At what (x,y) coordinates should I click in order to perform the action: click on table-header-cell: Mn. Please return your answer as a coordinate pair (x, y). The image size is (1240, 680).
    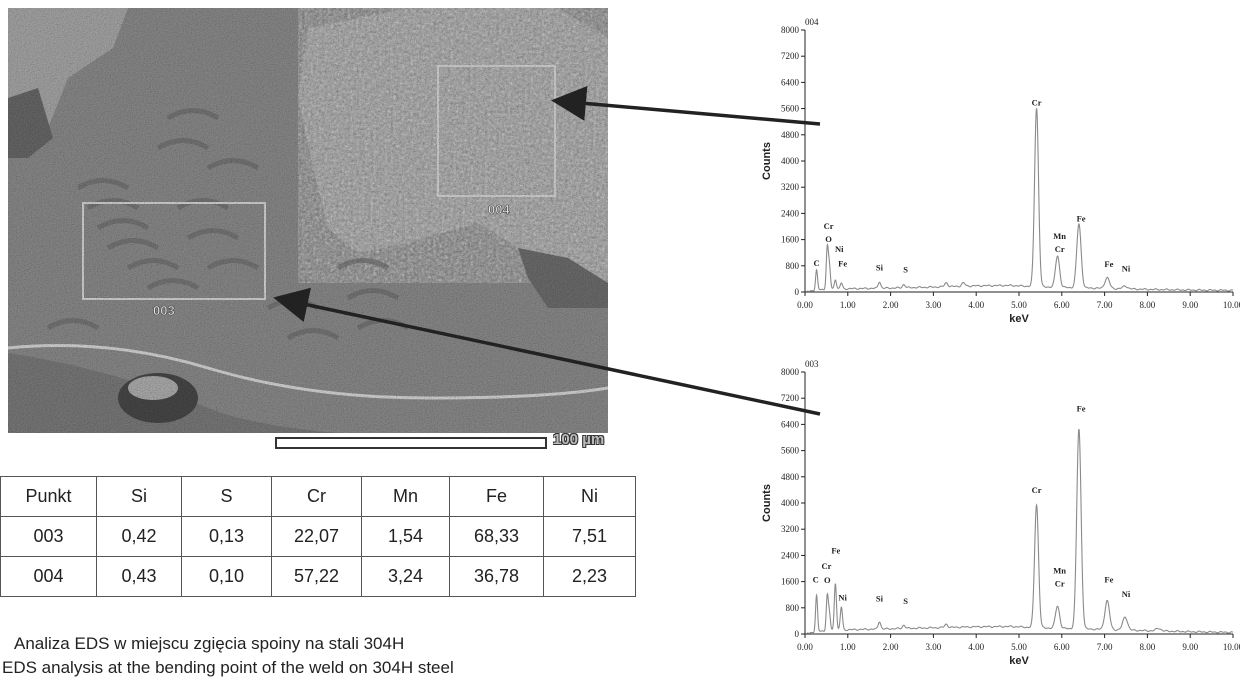
    Looking at the image, I should click on (405, 496).